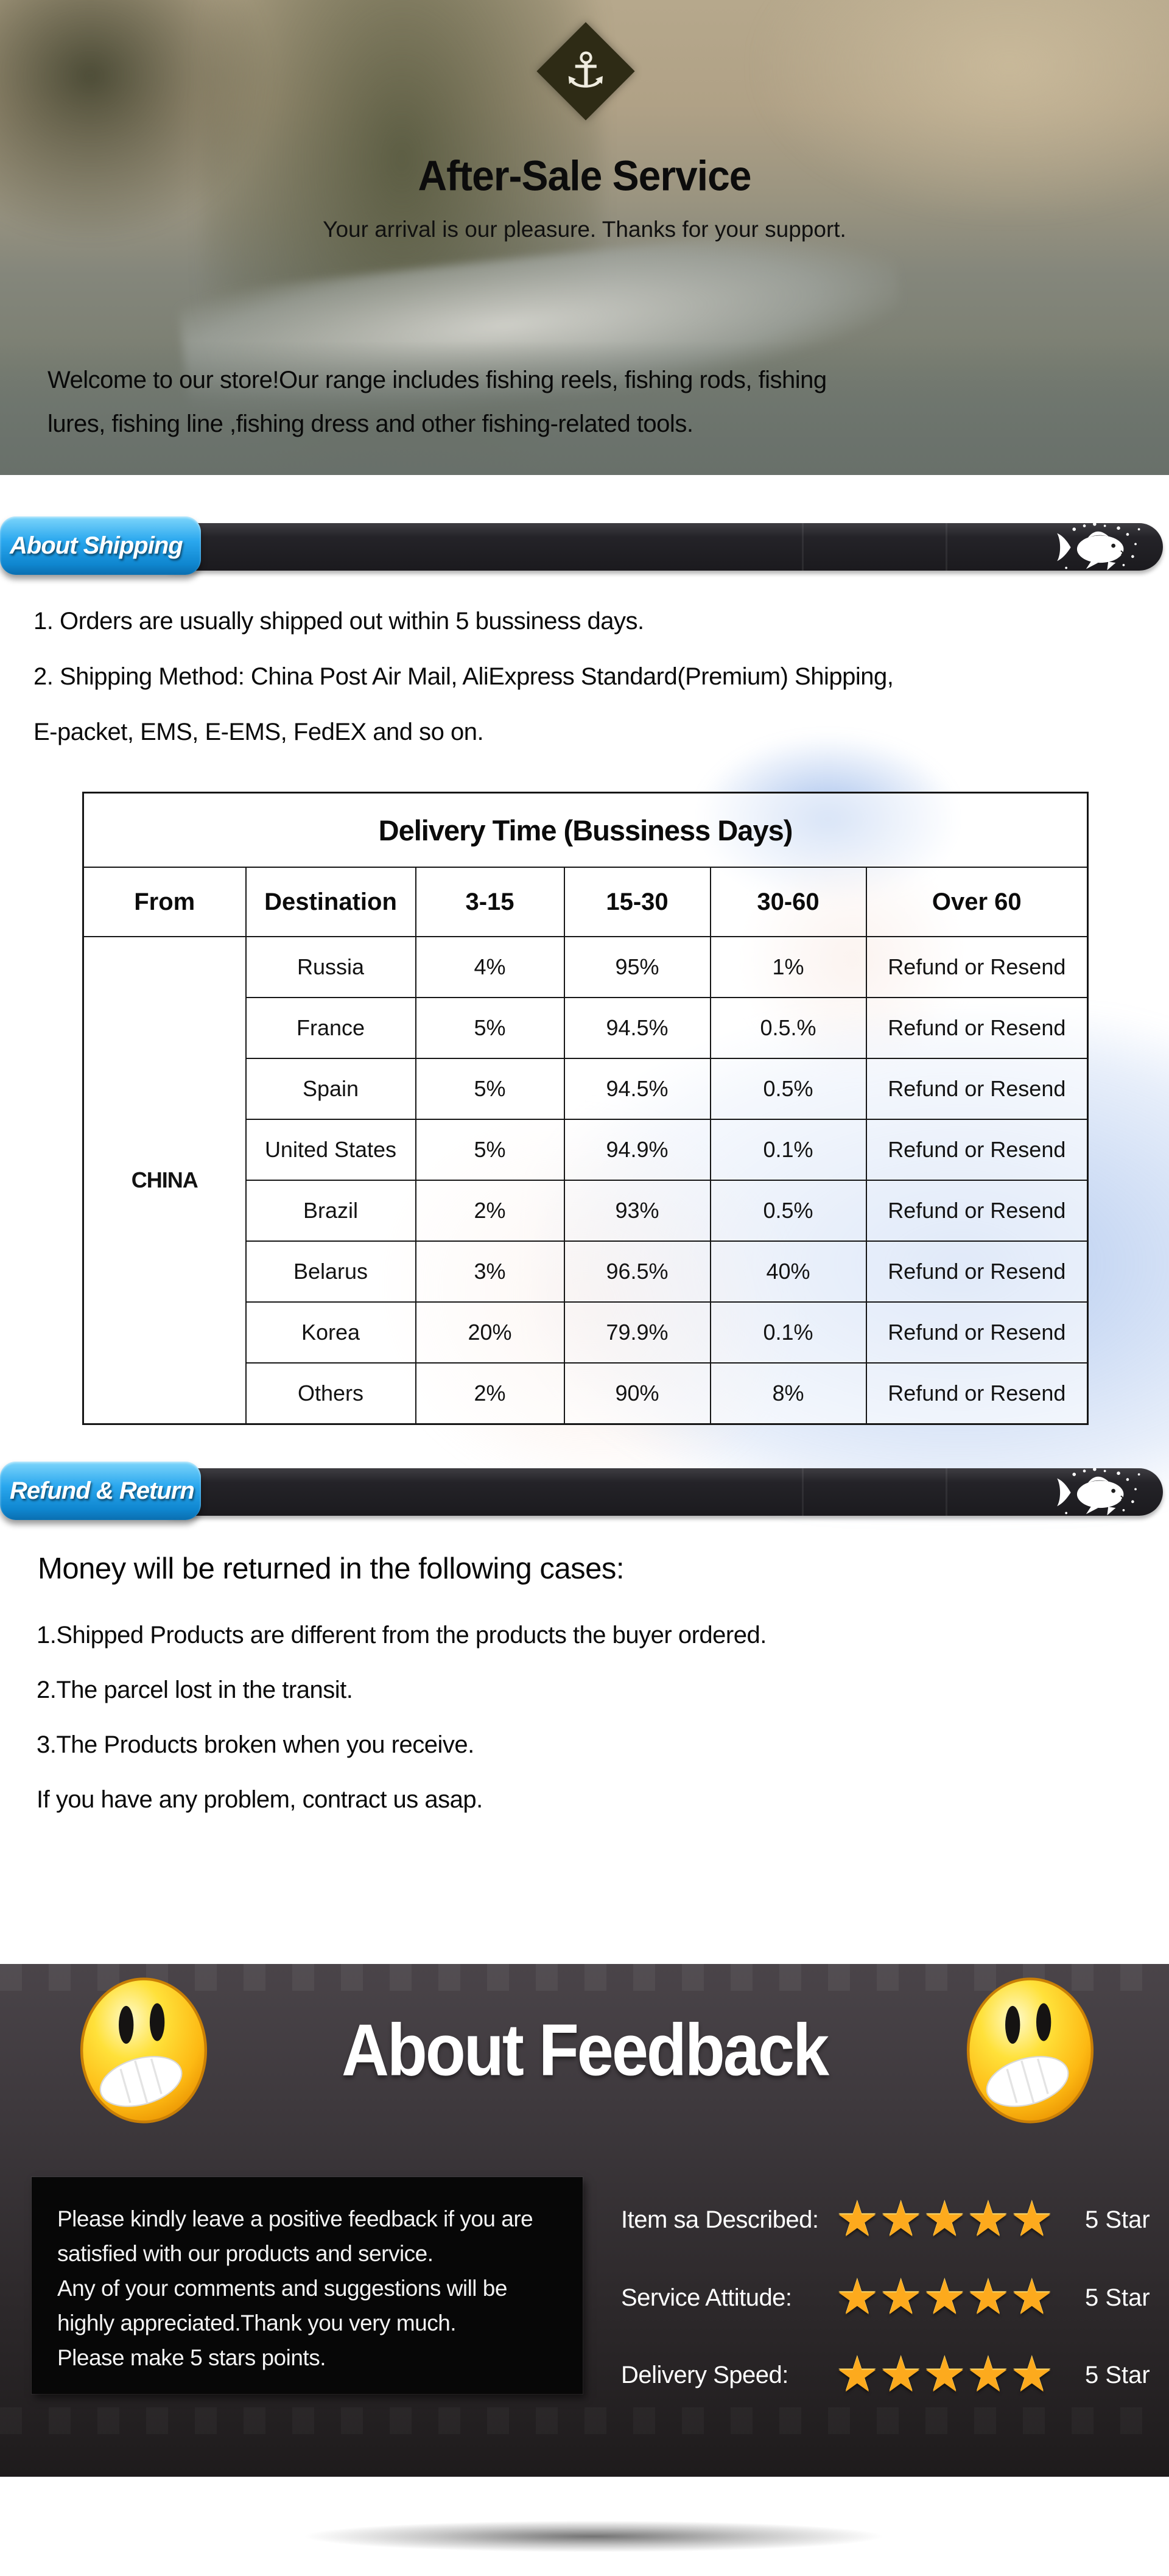 The image size is (1169, 2576). I want to click on destination-cell: Korea, so click(331, 1332).